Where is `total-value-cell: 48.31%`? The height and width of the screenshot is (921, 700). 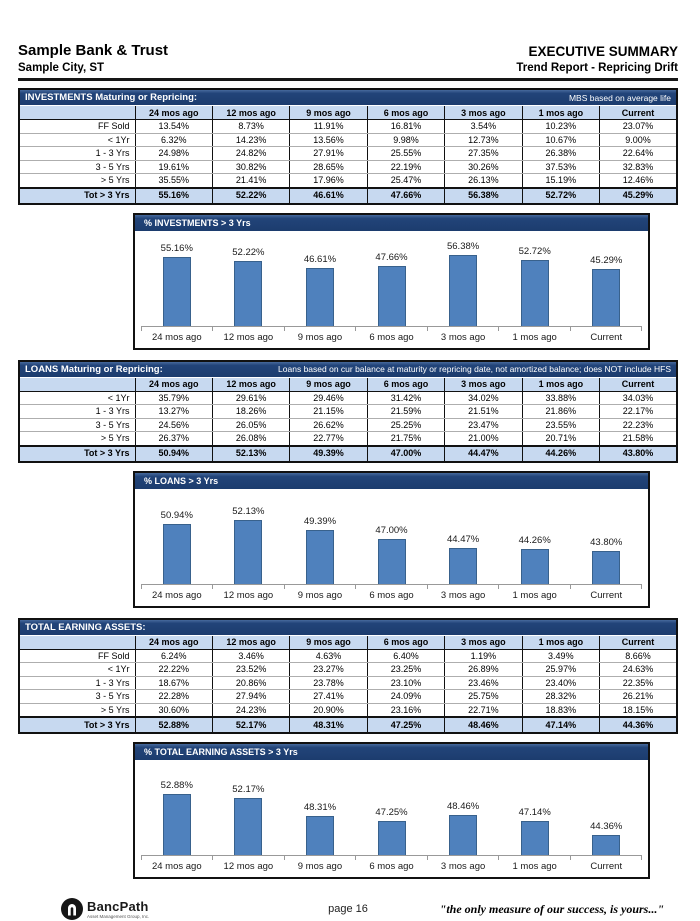
total-value-cell: 48.31% is located at coordinates (328, 724).